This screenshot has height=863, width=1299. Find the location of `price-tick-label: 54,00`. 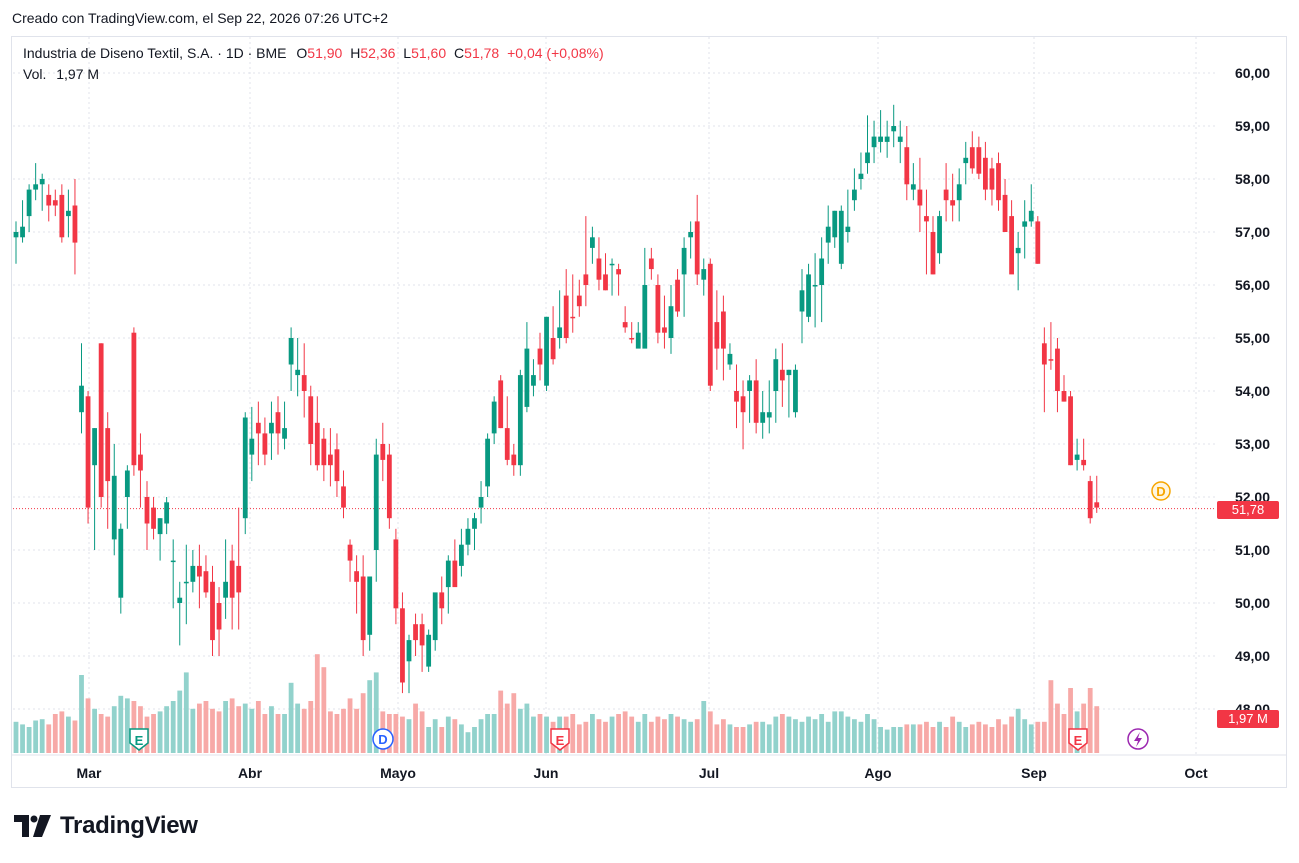

price-tick-label: 54,00 is located at coordinates (1252, 391).